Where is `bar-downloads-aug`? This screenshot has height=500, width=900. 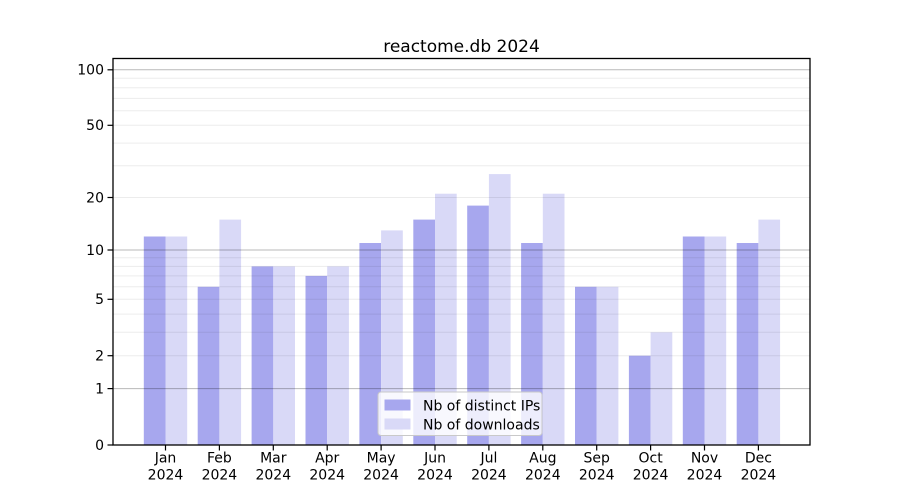
bar-downloads-aug is located at coordinates (553, 319).